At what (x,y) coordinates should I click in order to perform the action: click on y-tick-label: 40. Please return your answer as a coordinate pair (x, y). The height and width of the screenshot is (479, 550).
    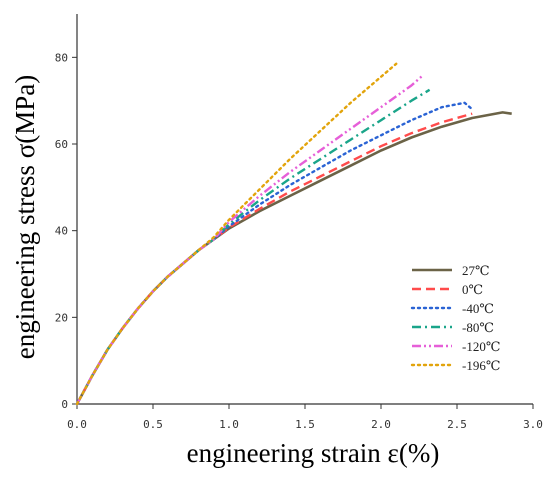
    Looking at the image, I should click on (61, 231).